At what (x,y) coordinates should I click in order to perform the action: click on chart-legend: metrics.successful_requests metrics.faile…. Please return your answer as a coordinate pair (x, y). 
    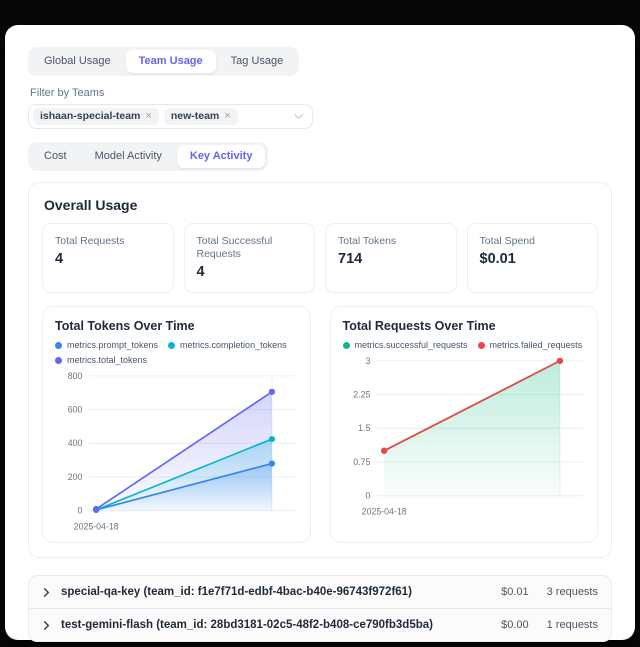
    Looking at the image, I should click on (464, 345).